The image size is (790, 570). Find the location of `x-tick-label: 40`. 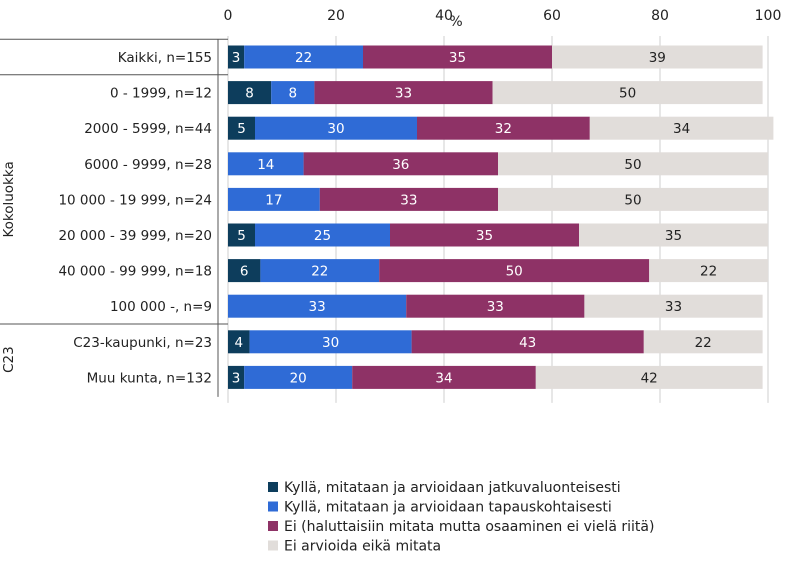

x-tick-label: 40 is located at coordinates (444, 16).